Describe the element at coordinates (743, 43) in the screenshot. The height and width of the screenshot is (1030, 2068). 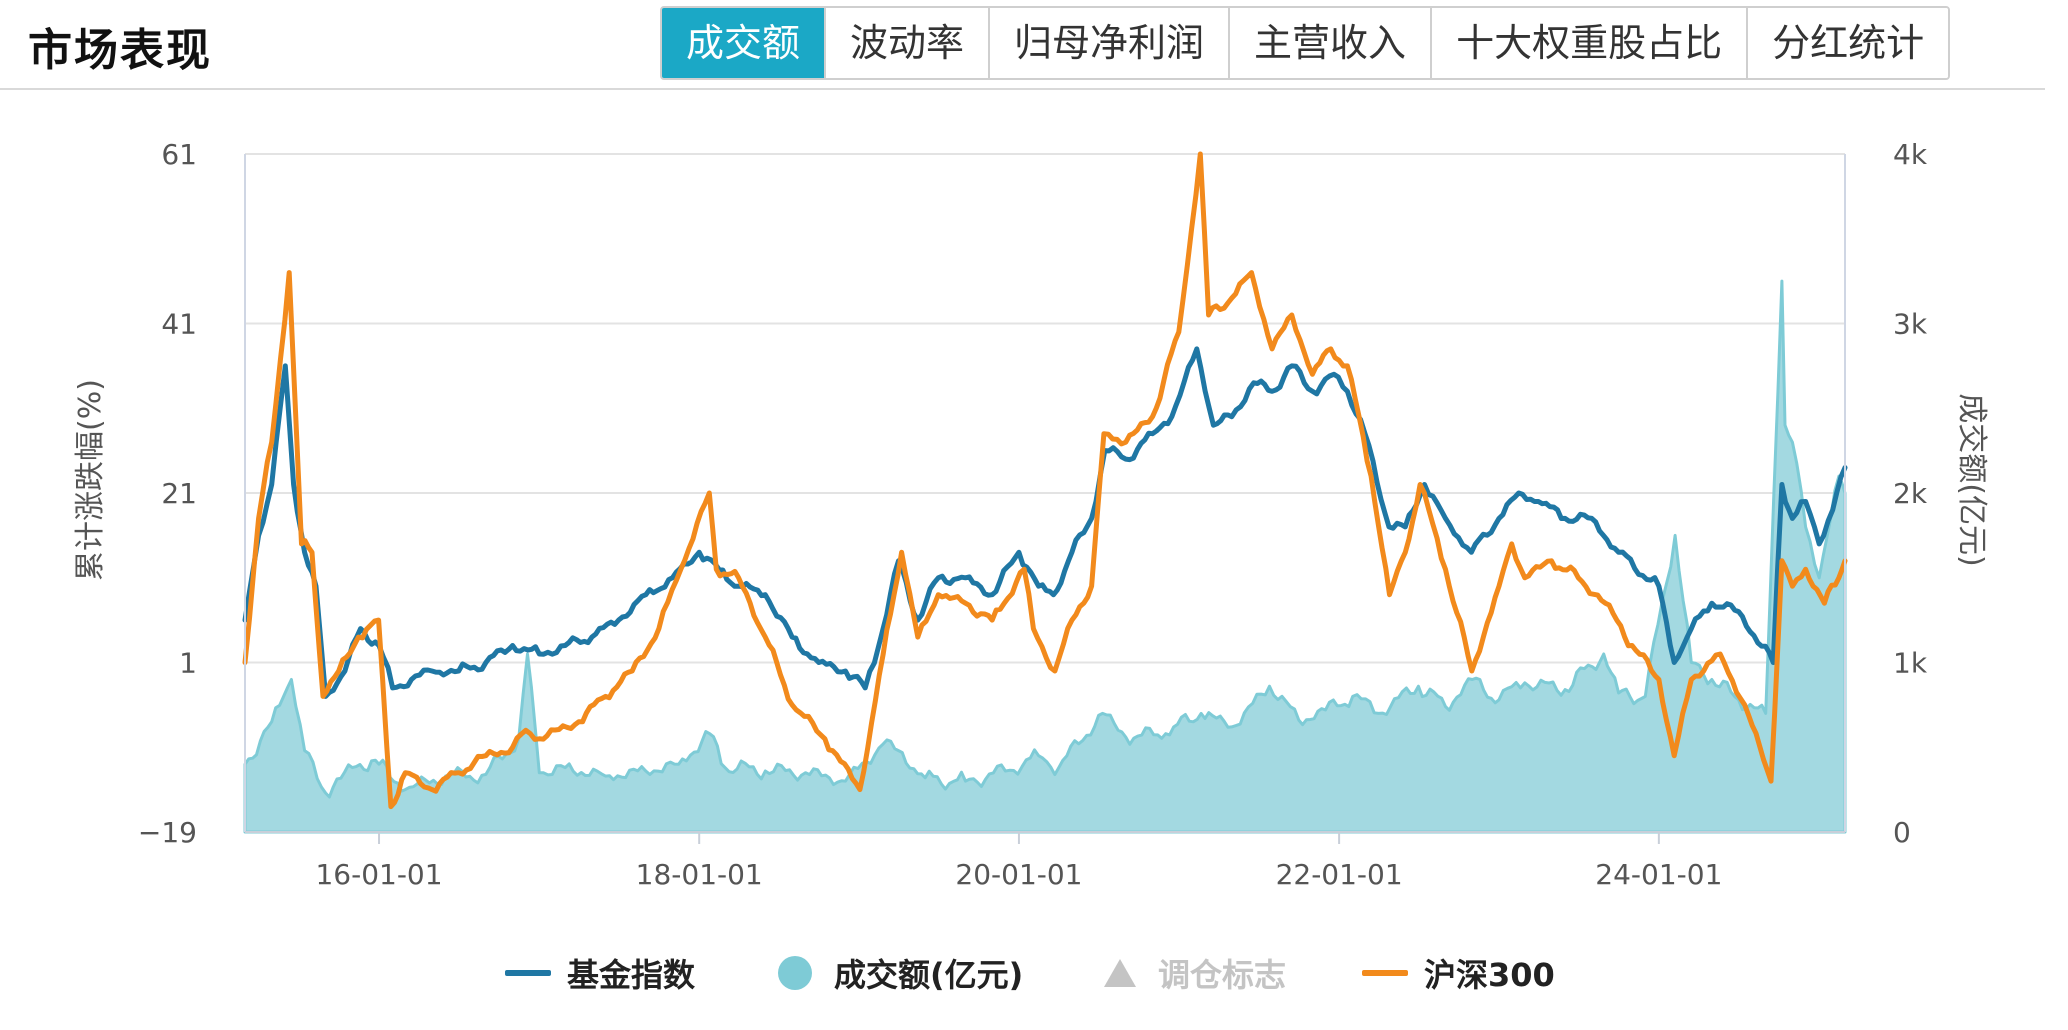
I see `tab-turnover: 成交额` at that location.